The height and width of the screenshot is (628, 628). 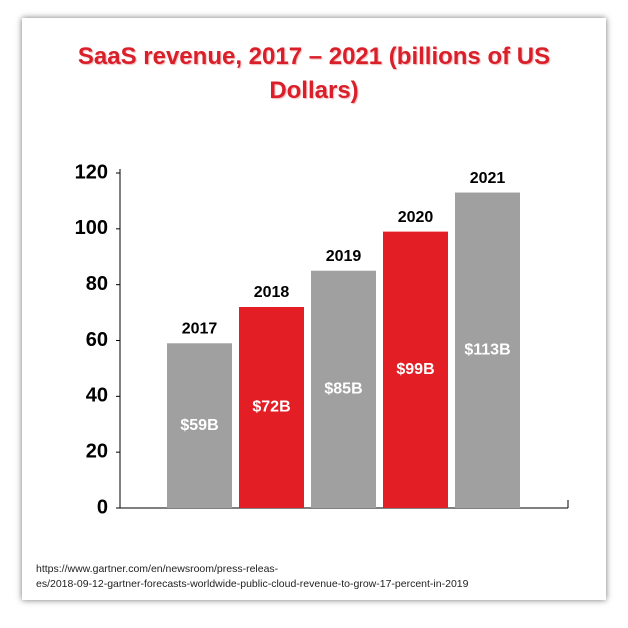 What do you see at coordinates (97, 396) in the screenshot?
I see `y-tick-label: 40` at bounding box center [97, 396].